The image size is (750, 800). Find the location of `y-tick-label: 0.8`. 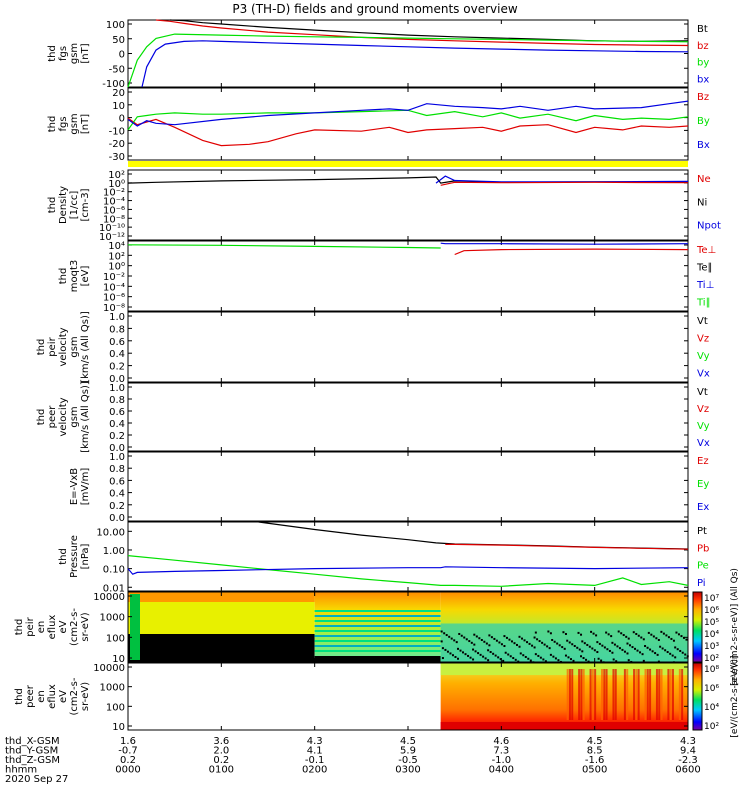

y-tick-label: 0.8 is located at coordinates (117, 469).